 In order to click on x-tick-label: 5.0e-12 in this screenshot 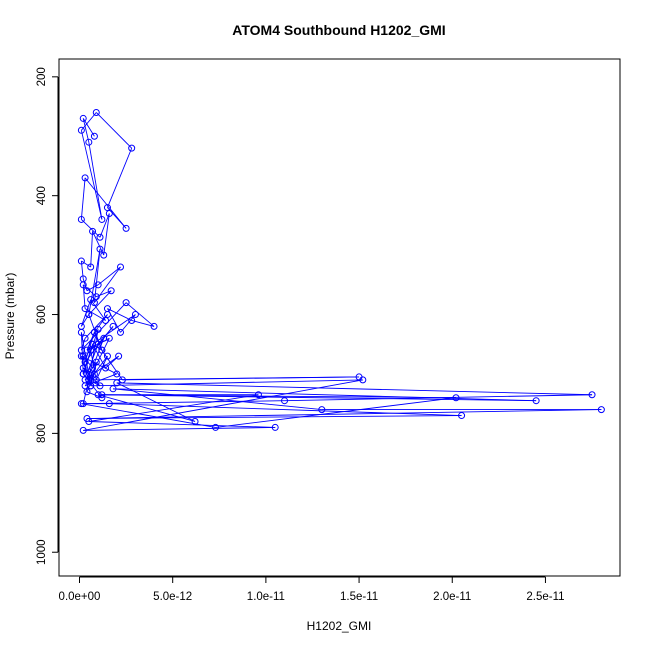, I will do `click(172, 597)`.